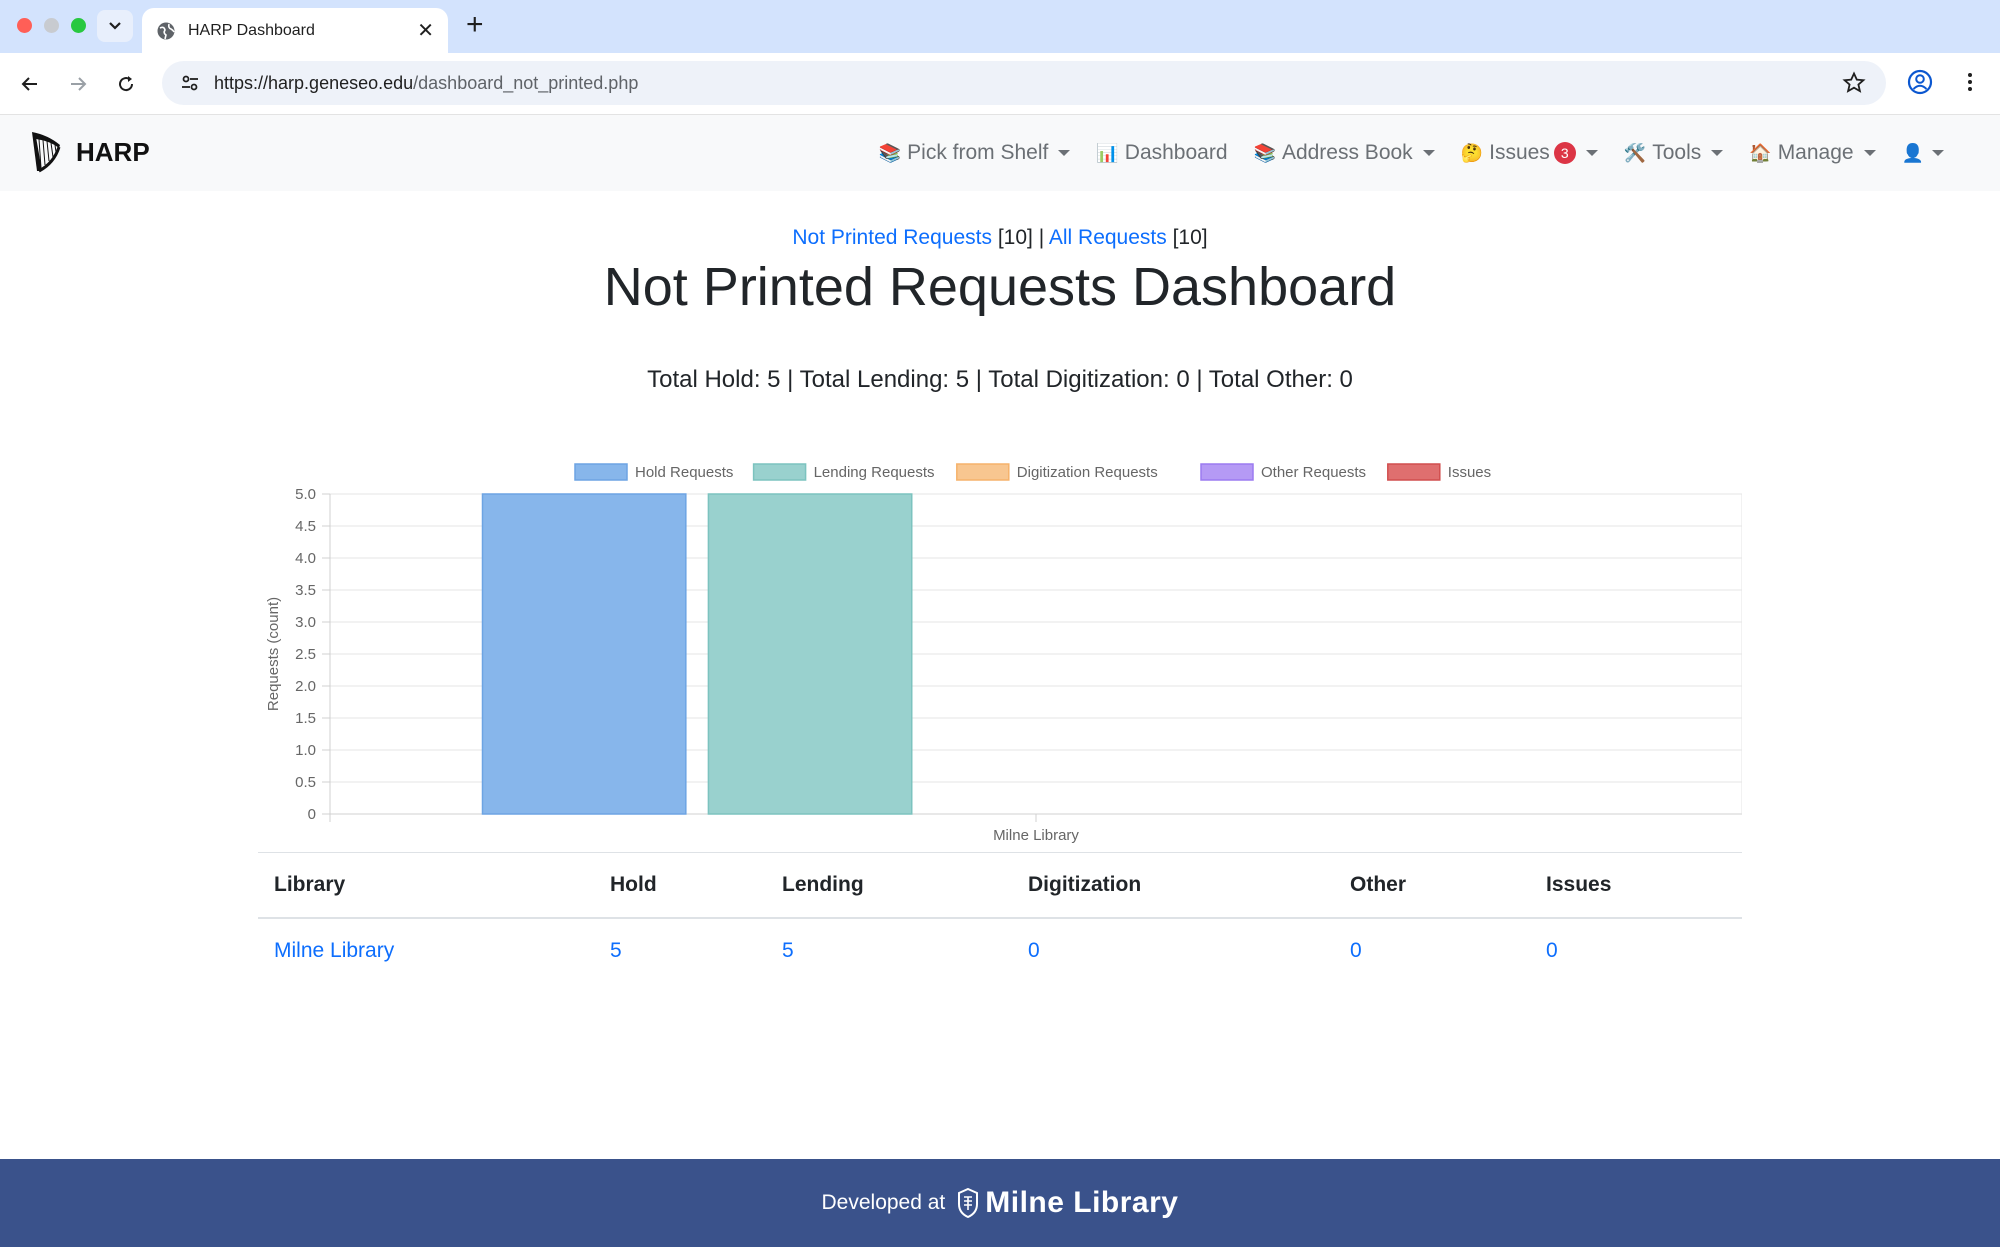  I want to click on y-tick-label: 2.5, so click(305, 654).